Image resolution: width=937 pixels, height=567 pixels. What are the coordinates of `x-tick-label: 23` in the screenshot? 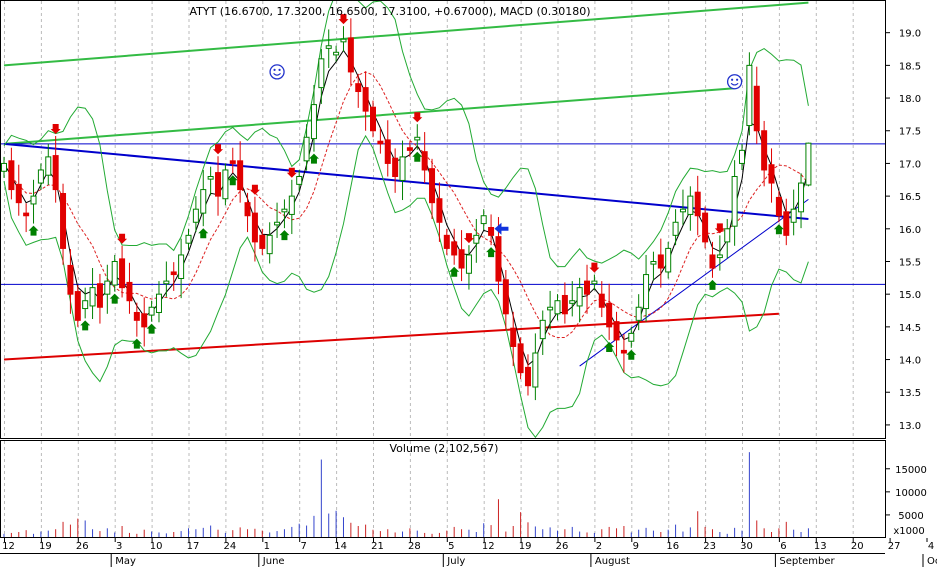 It's located at (709, 546).